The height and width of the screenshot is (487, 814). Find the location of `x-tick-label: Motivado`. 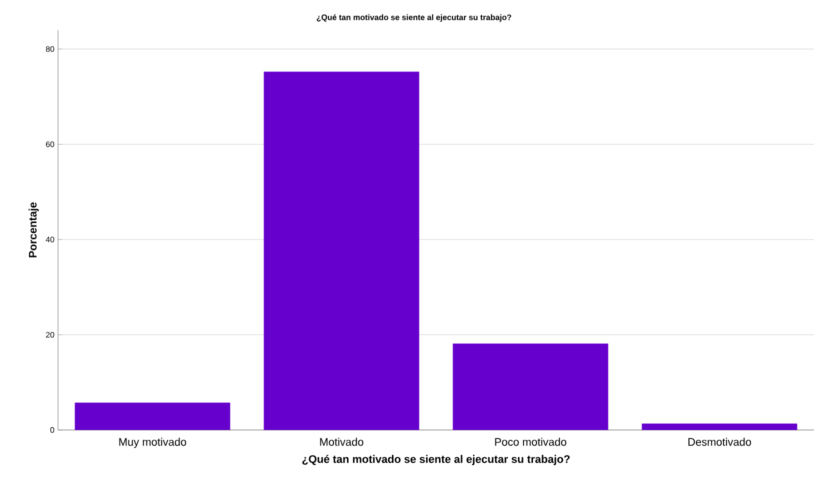

x-tick-label: Motivado is located at coordinates (342, 442).